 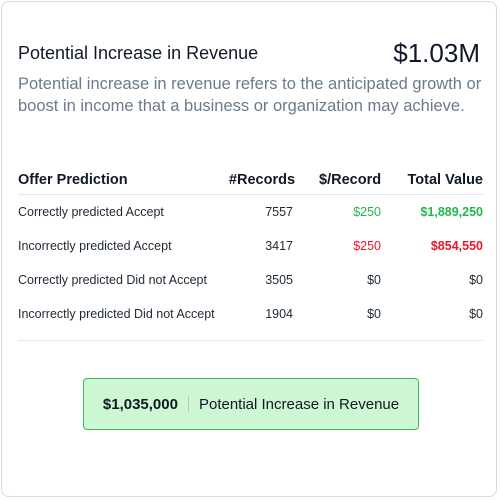 I want to click on summary-amount: $1,035,000, so click(x=140, y=404).